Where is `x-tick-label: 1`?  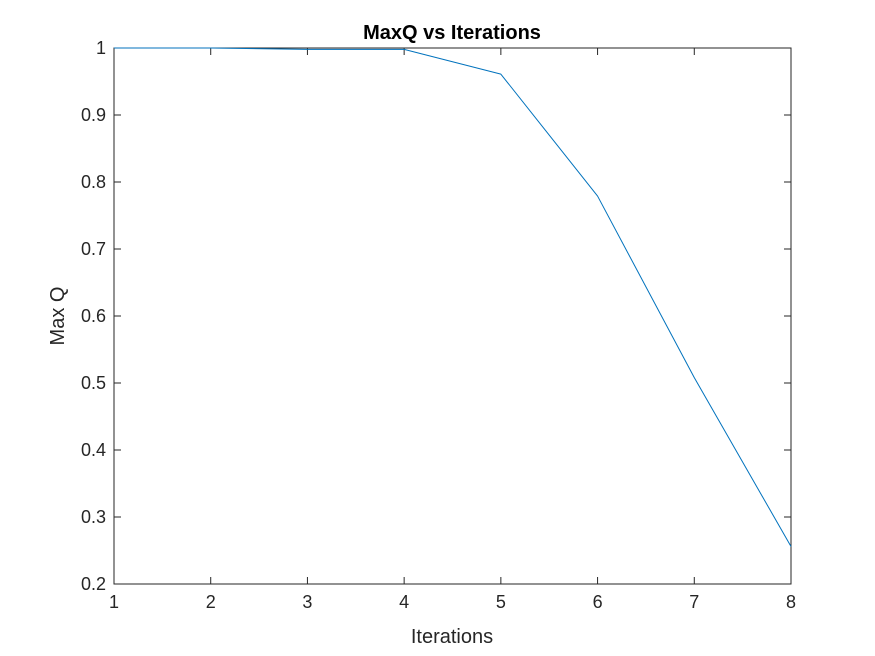
x-tick-label: 1 is located at coordinates (114, 602).